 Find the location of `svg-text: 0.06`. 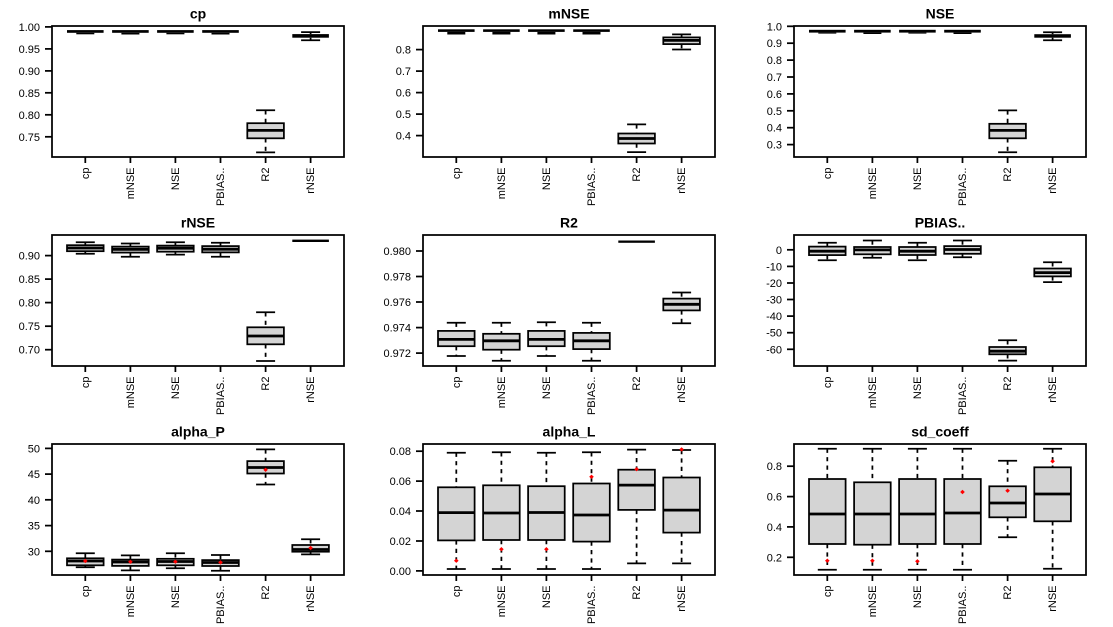

svg-text: 0.06 is located at coordinates (400, 482).